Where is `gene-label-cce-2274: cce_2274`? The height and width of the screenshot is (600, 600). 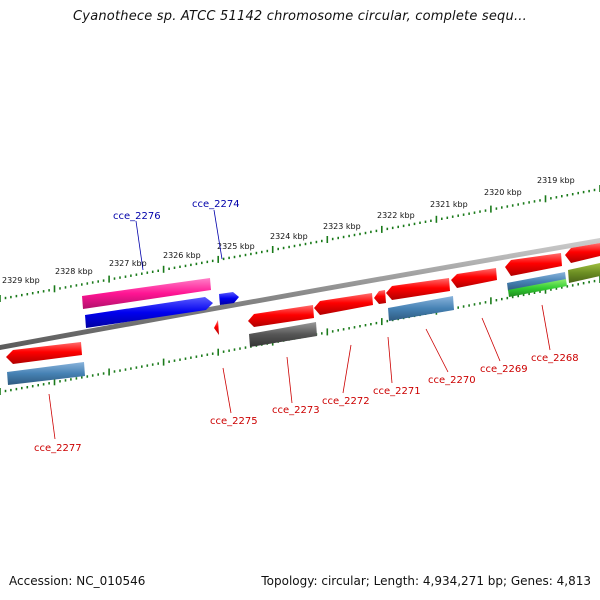 gene-label-cce-2274: cce_2274 is located at coordinates (216, 204).